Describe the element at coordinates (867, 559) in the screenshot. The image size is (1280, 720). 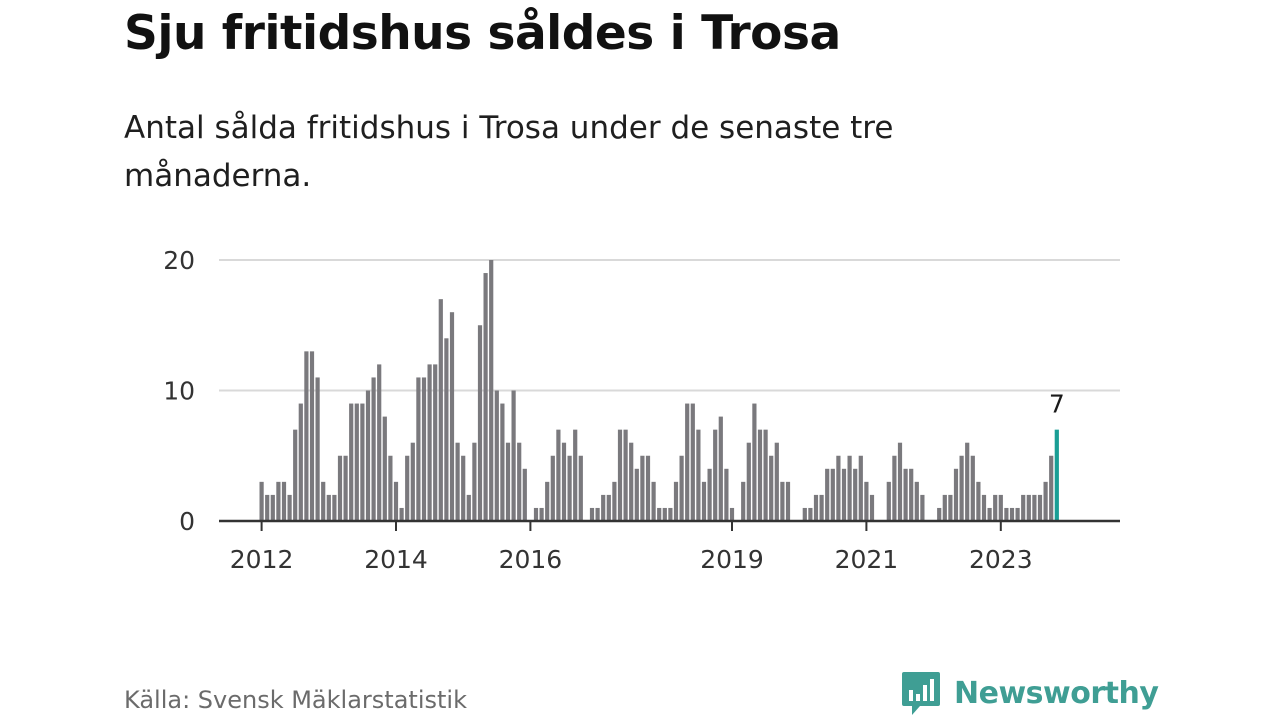
I see `x-tick-label: 2021` at that location.